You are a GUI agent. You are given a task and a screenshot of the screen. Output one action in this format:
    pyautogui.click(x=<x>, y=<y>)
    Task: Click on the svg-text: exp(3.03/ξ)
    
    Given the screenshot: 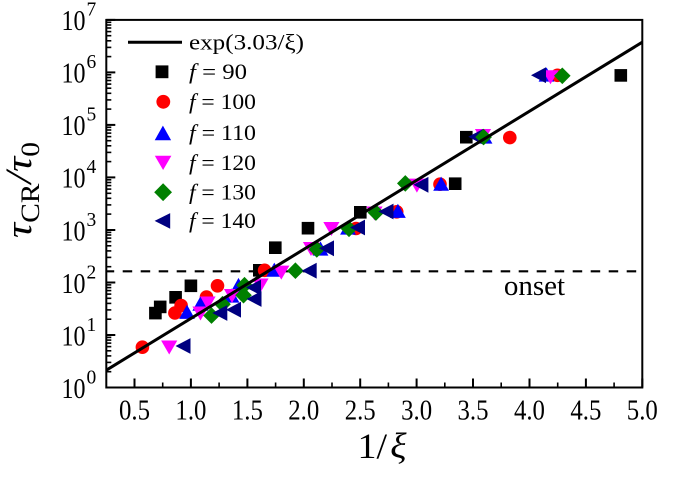 What is the action you would take?
    pyautogui.click(x=246, y=42)
    